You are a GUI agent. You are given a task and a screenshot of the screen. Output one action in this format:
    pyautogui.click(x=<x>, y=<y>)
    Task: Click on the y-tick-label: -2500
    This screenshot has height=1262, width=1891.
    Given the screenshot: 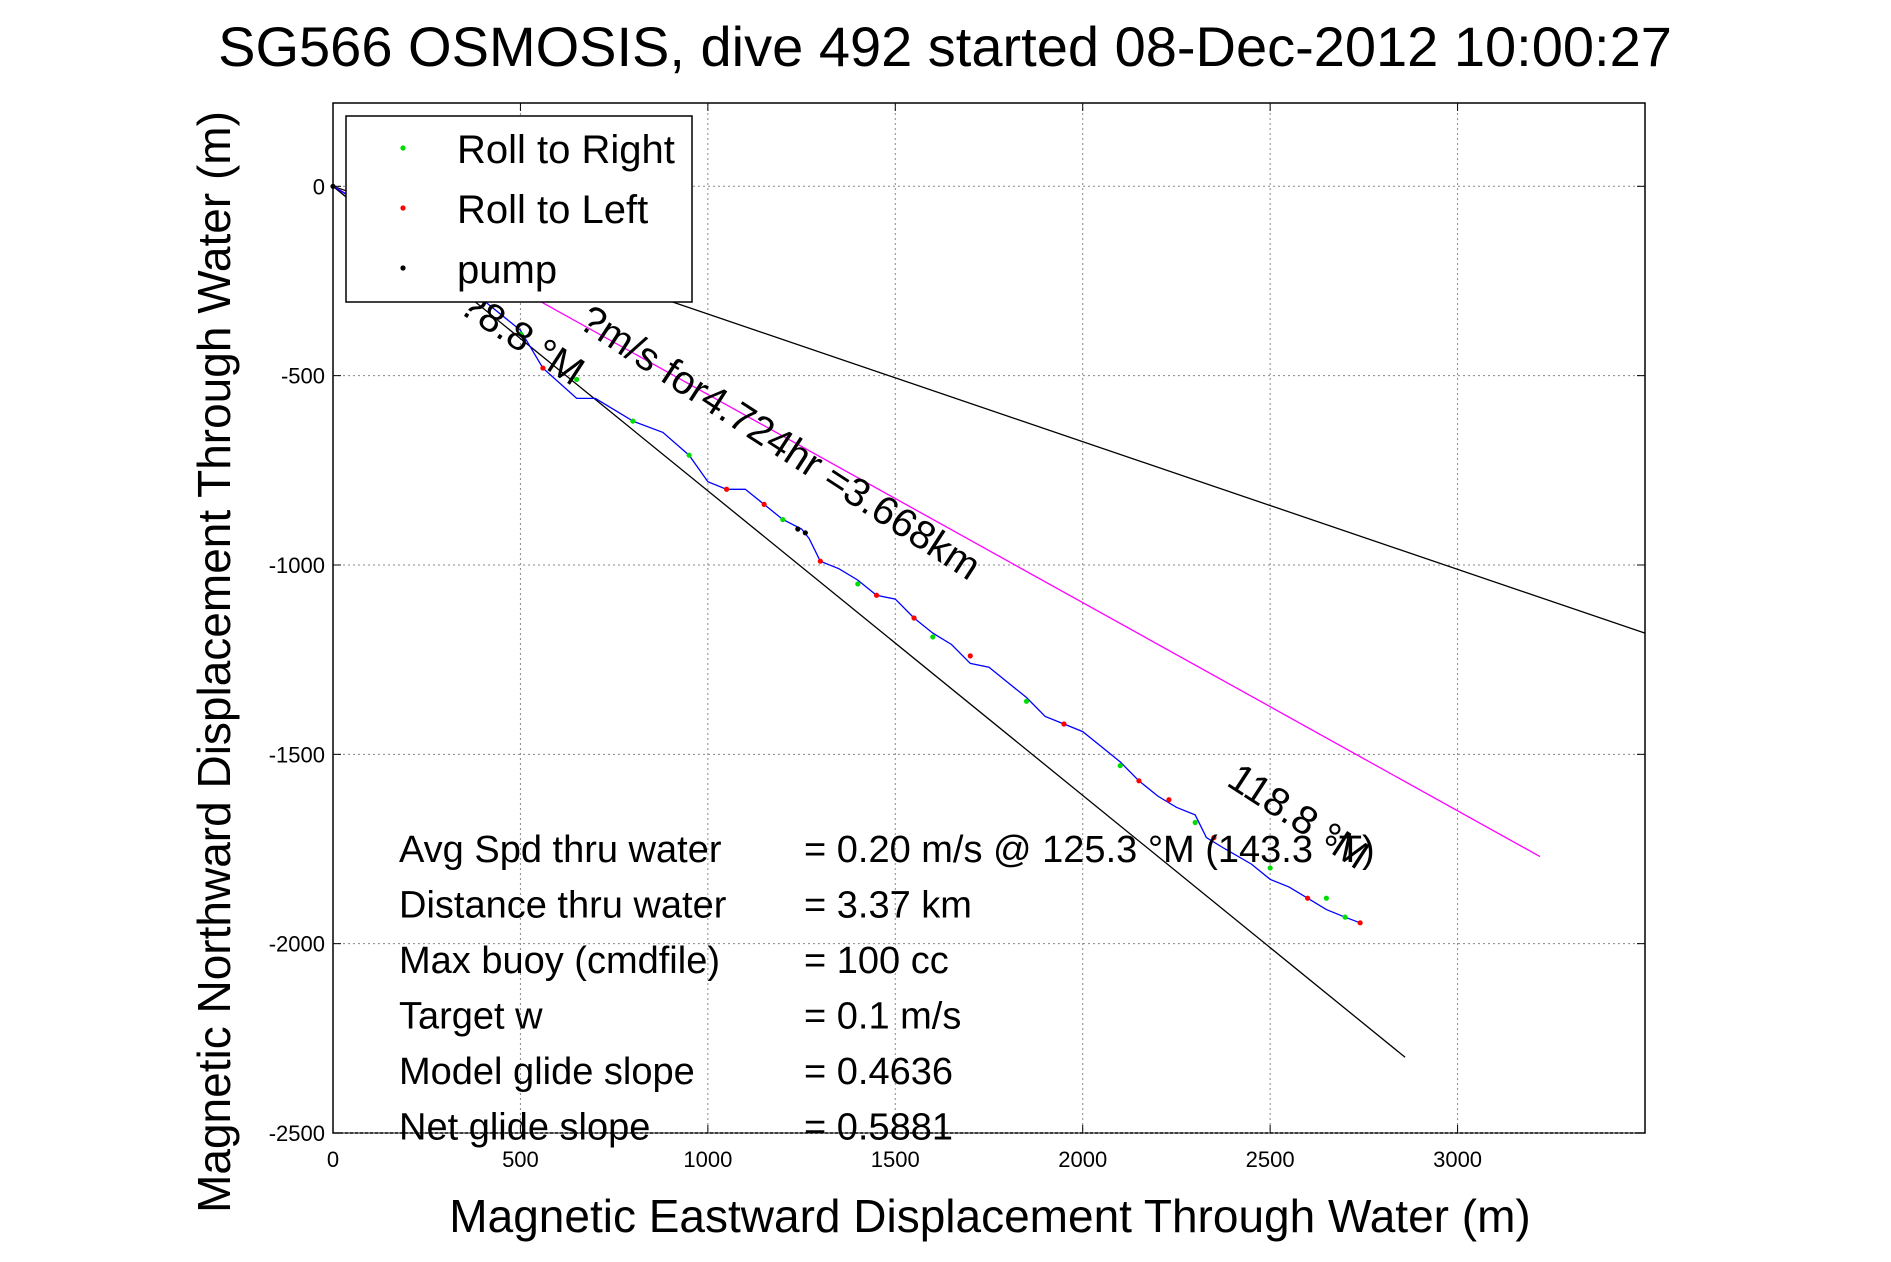 What is the action you would take?
    pyautogui.click(x=297, y=1133)
    